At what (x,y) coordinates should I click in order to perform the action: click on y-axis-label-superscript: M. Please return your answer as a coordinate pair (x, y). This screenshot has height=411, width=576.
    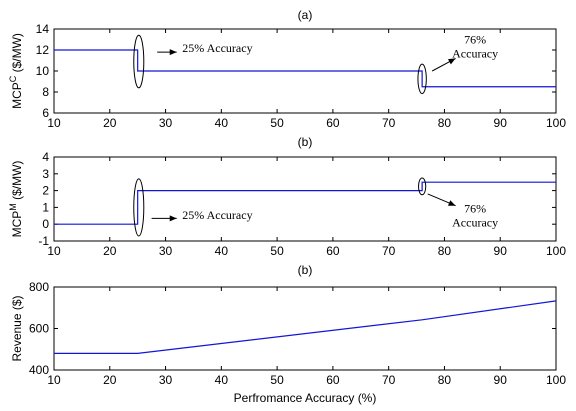
    Looking at the image, I should click on (13, 207).